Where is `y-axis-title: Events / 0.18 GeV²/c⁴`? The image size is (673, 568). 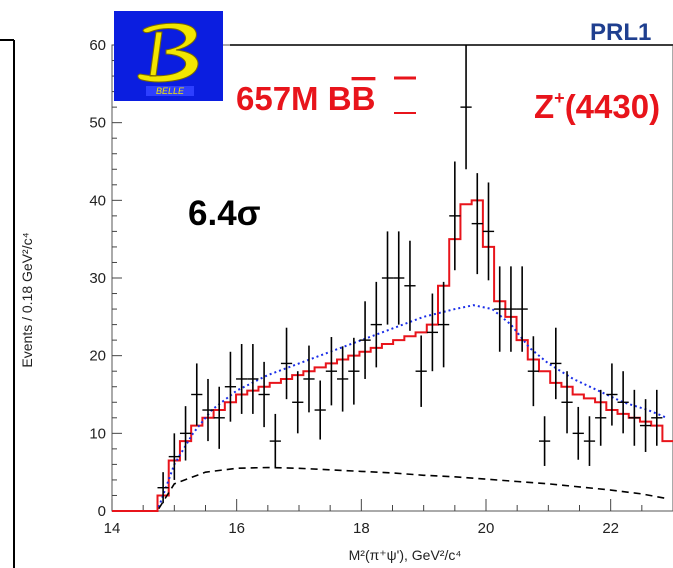 y-axis-title: Events / 0.18 GeV²/c⁴ is located at coordinates (27, 299).